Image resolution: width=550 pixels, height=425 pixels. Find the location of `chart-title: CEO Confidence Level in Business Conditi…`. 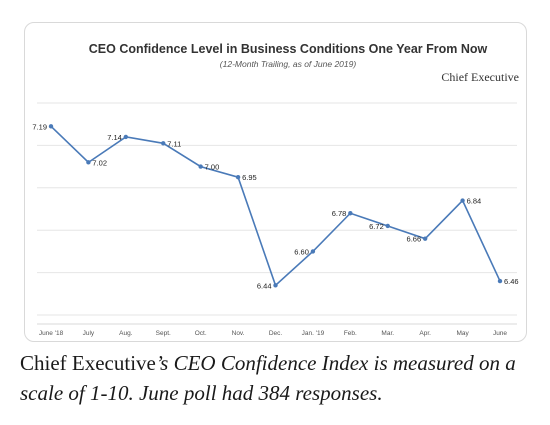

chart-title: CEO Confidence Level in Business Conditi… is located at coordinates (288, 49).